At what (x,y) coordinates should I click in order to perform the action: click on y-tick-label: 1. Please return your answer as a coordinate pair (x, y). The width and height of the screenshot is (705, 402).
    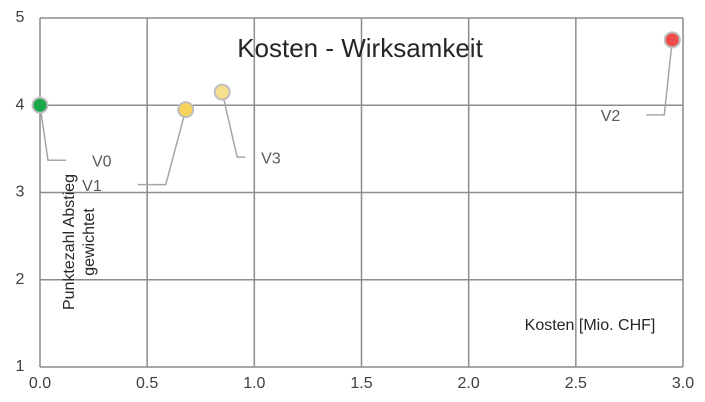
    Looking at the image, I should click on (20, 366).